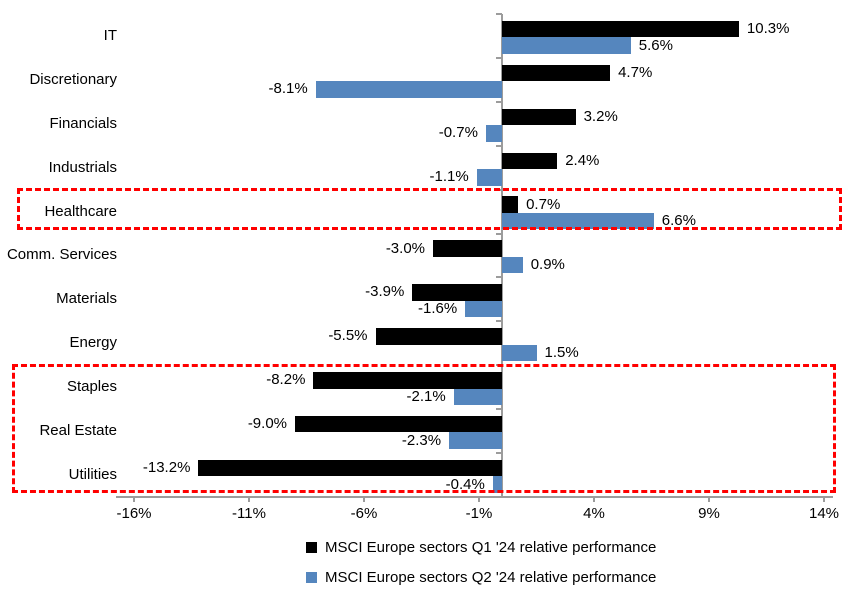 This screenshot has height=601, width=852. What do you see at coordinates (166, 468) in the screenshot?
I see `value-label: -13.2%` at bounding box center [166, 468].